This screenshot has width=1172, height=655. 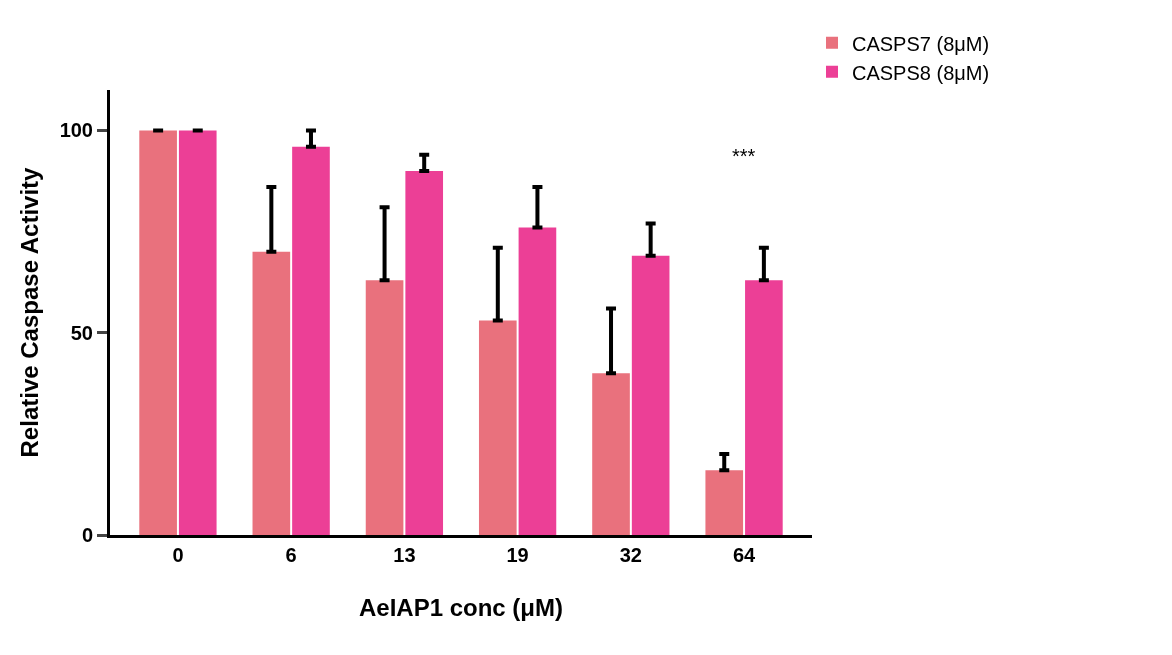 I want to click on x-tick-label: 32, so click(x=630, y=555).